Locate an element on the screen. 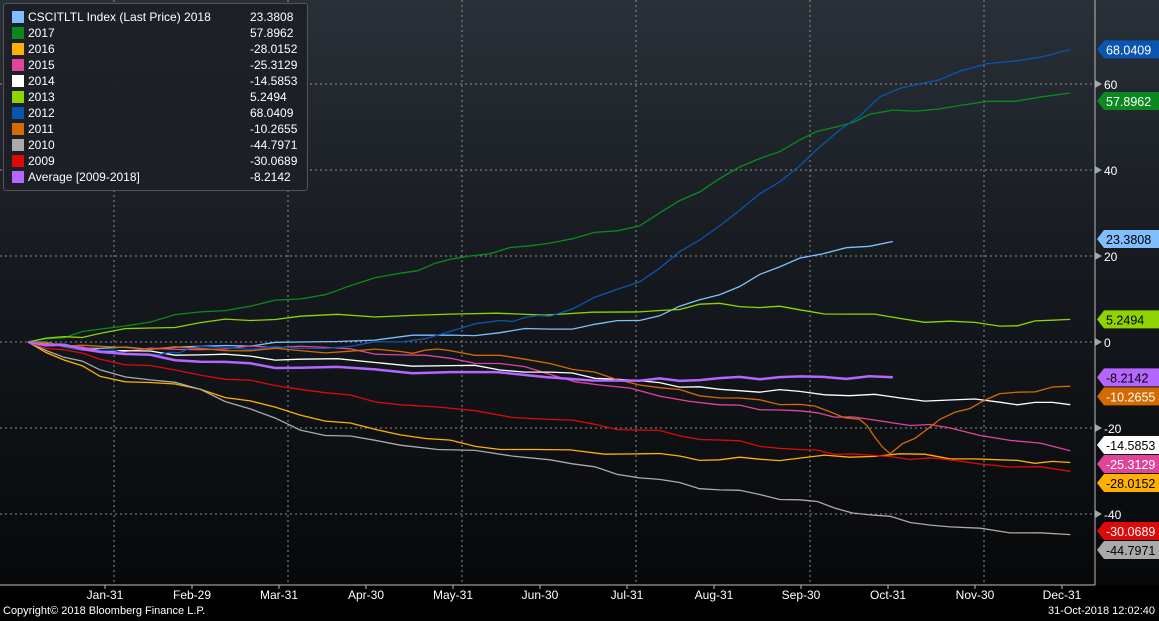 The image size is (1159, 621). copyright-text: Copyright© 2018 Bloomberg Finance L.P. is located at coordinates (104, 611).